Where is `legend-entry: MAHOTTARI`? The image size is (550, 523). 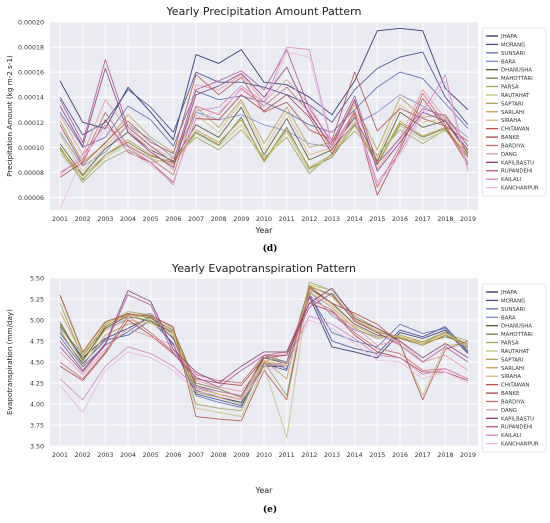
legend-entry: MAHOTTARI is located at coordinates (517, 79).